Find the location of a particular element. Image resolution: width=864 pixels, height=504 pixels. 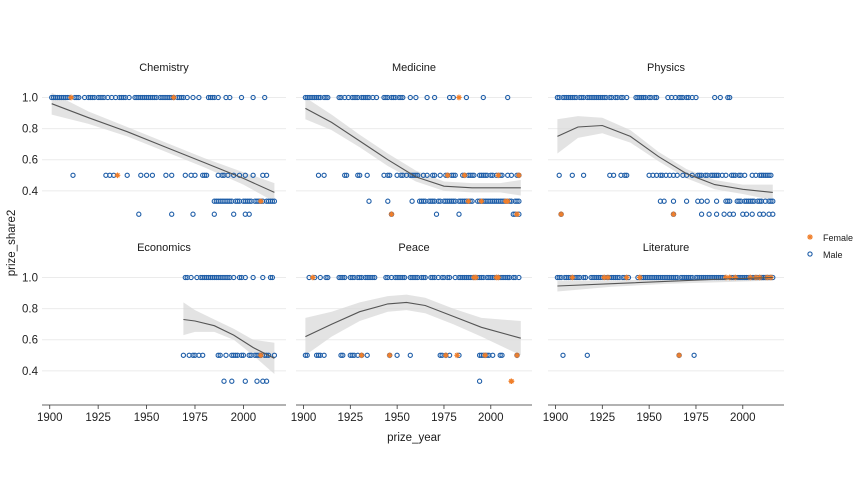

panel-title: Literature is located at coordinates (666, 248).